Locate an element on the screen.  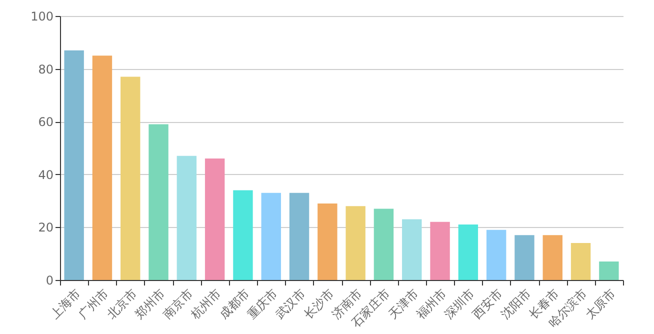
y-tick-label: 20 is located at coordinates (46, 227).